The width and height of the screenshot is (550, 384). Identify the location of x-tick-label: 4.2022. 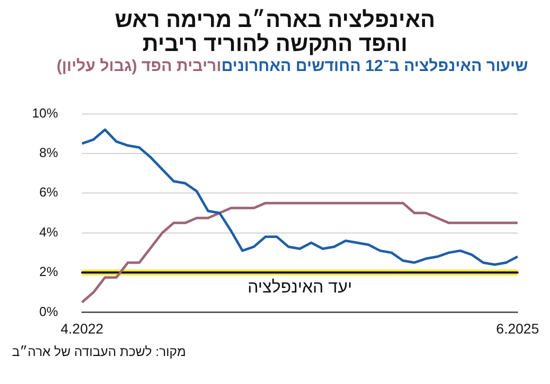
(82, 328).